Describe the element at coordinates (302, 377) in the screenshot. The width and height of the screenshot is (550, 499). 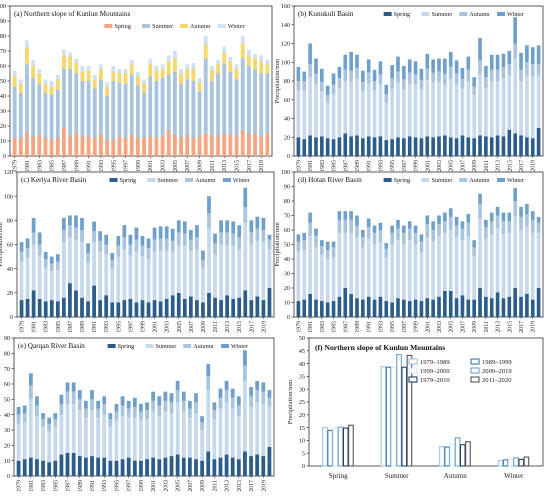
I see `y-tick-label: 35` at that location.